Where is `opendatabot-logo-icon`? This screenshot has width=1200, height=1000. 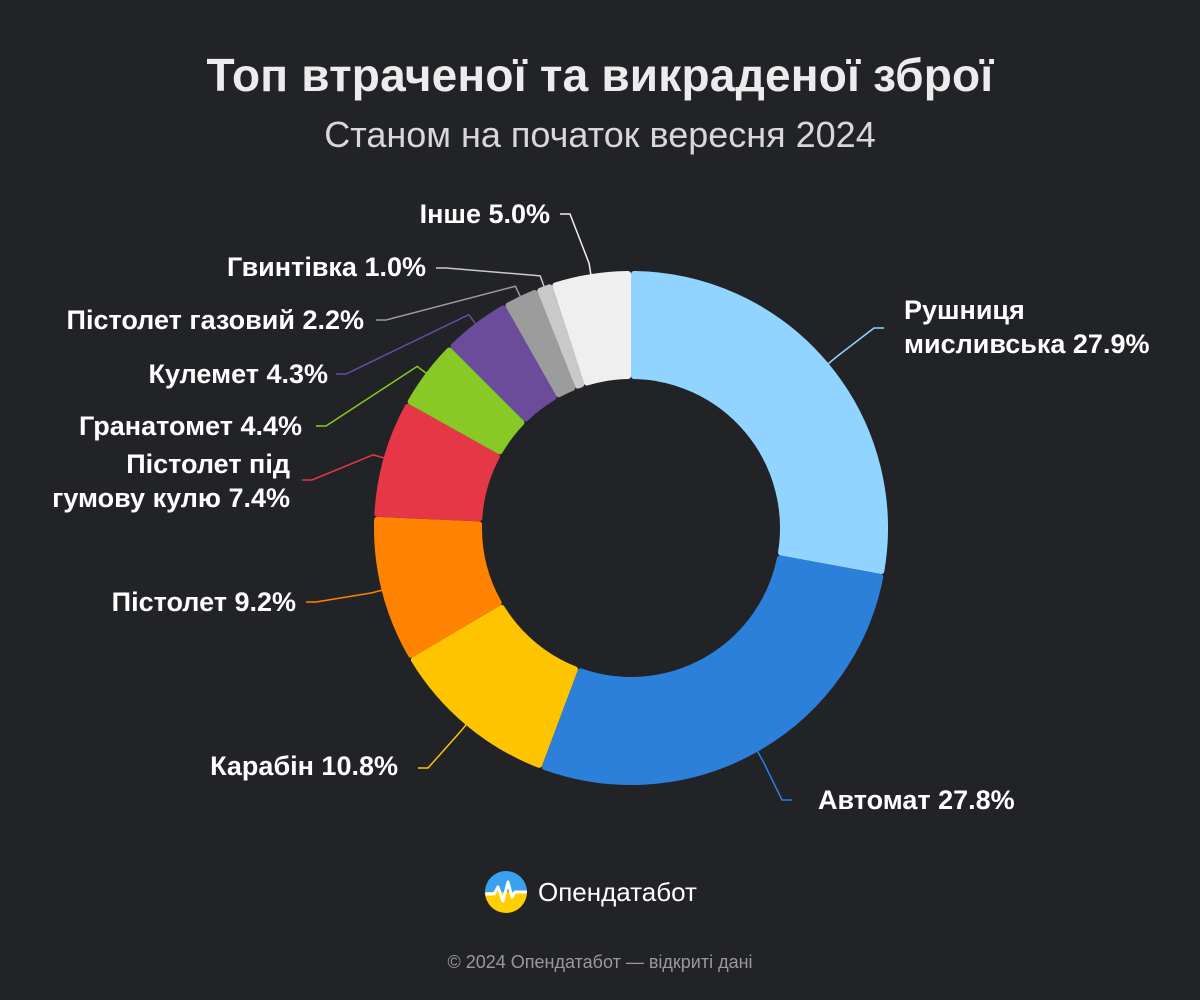
opendatabot-logo-icon is located at coordinates (506, 892).